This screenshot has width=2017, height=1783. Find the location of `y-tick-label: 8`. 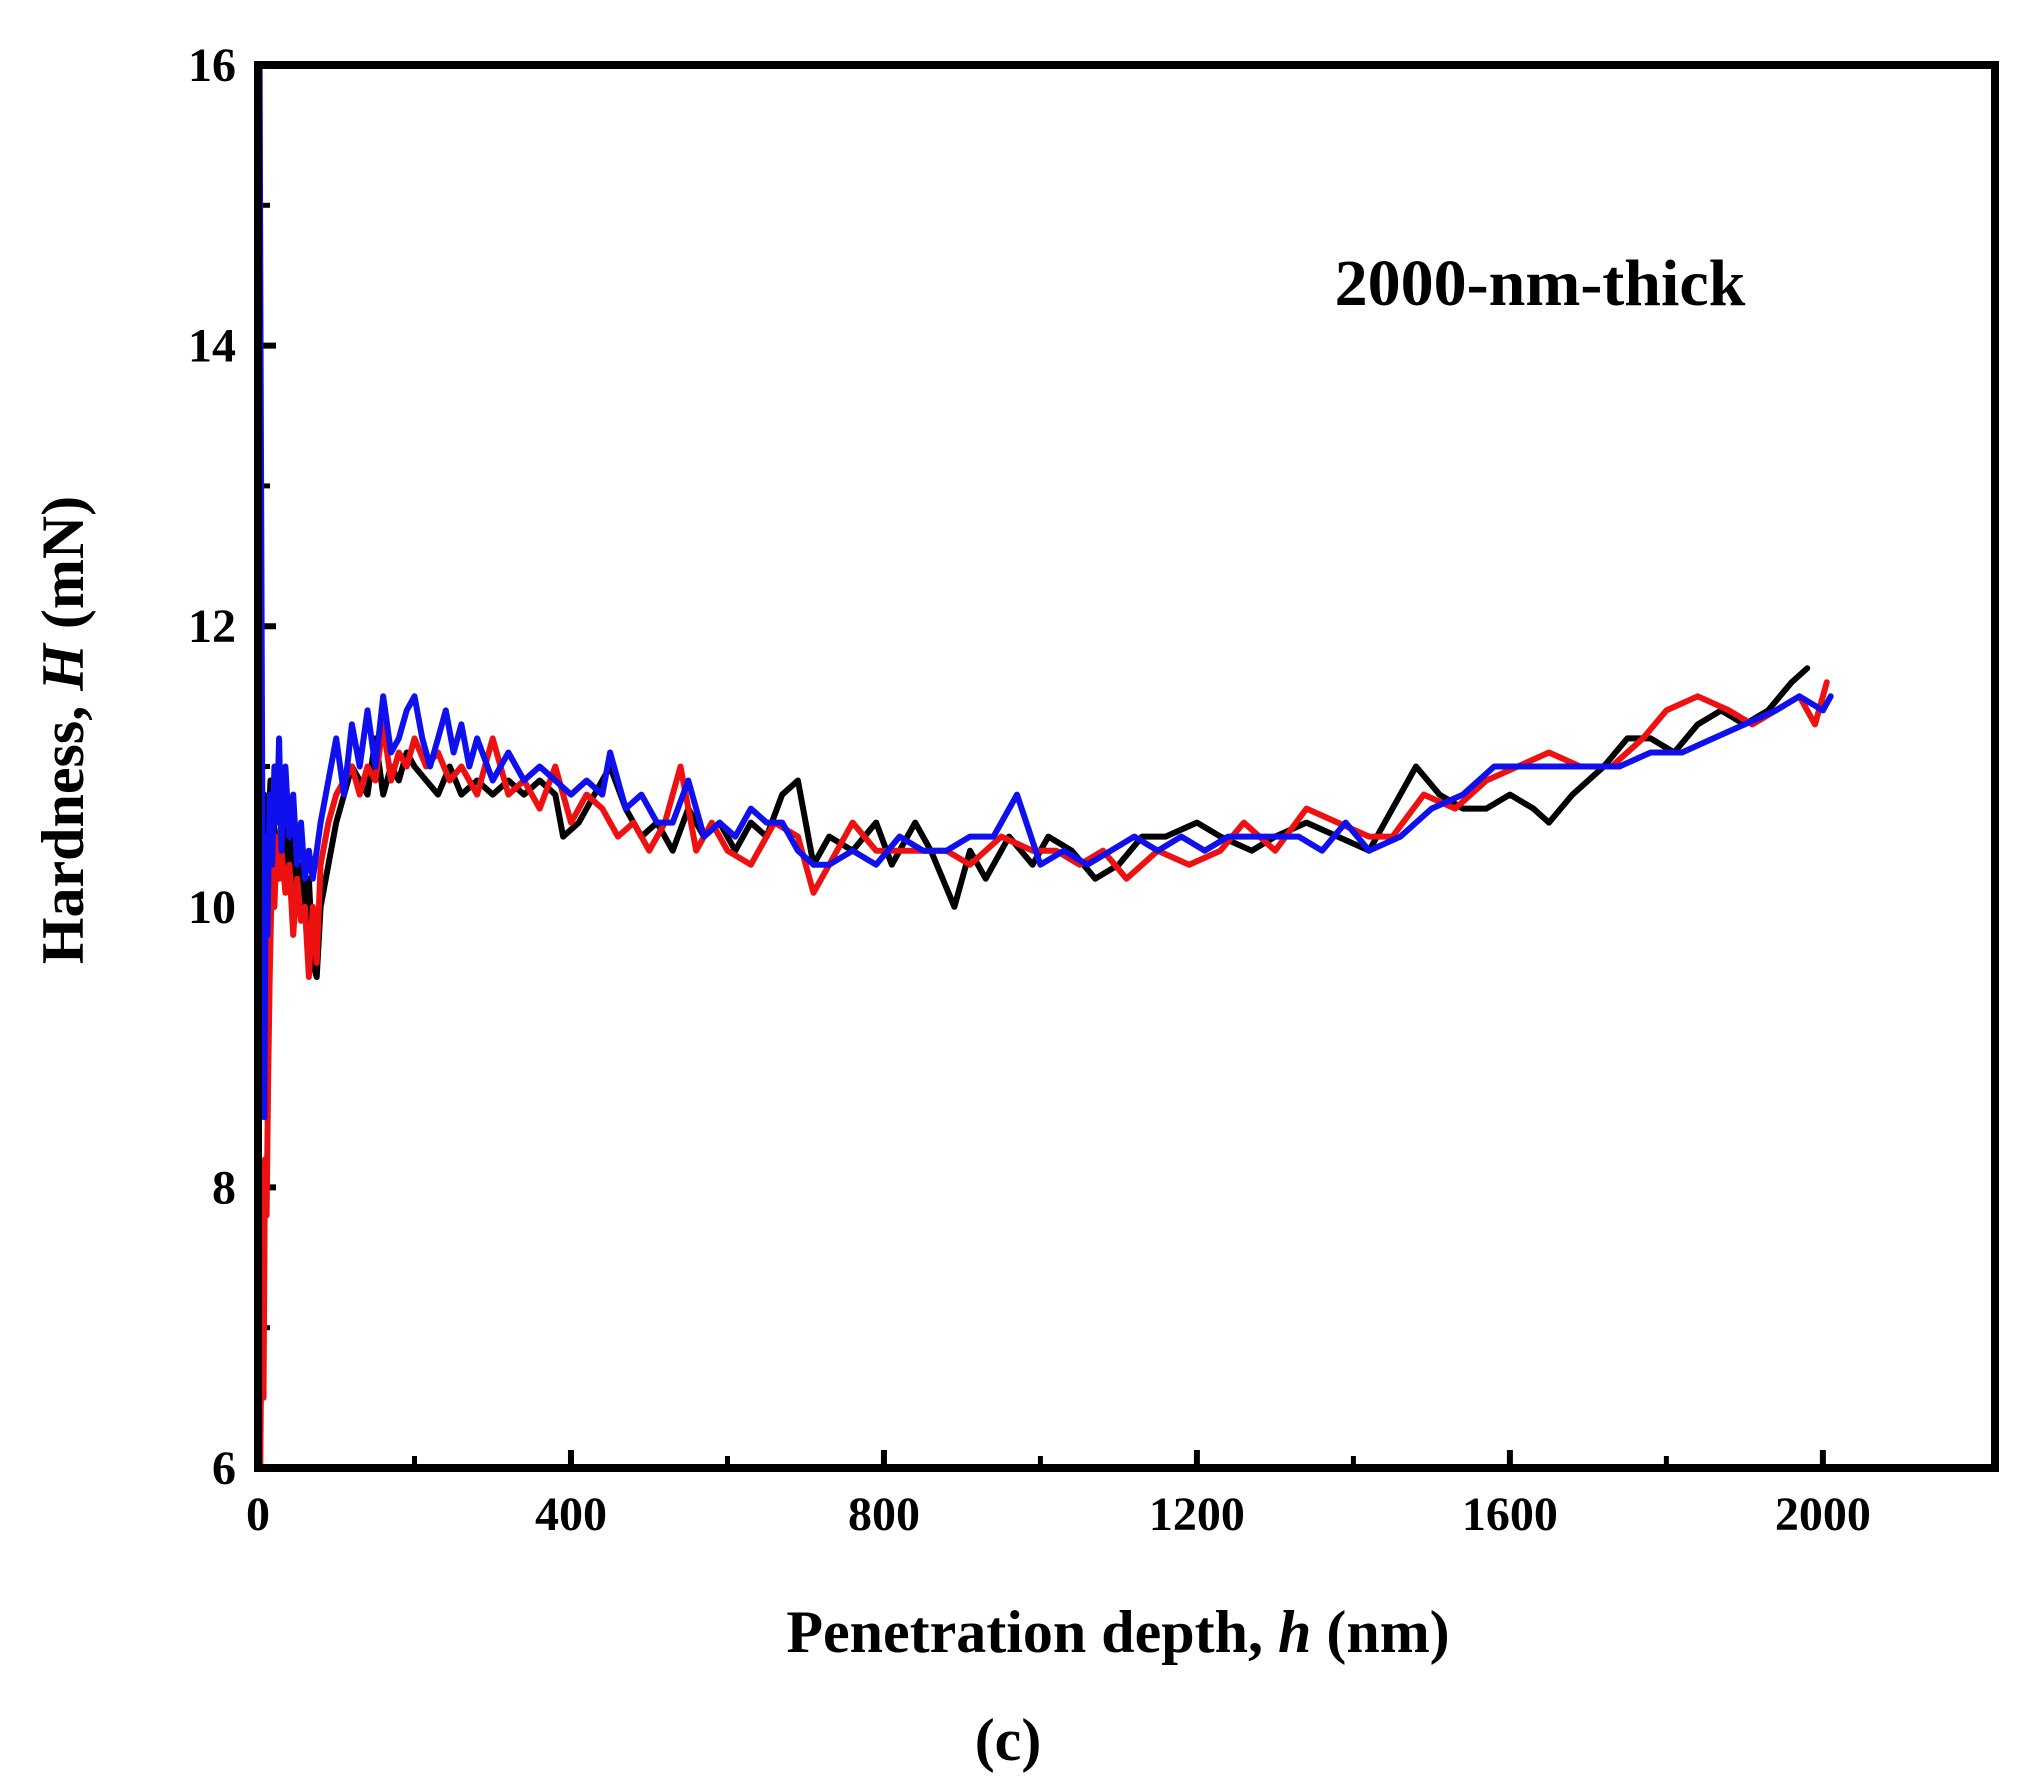

y-tick-label: 8 is located at coordinates (224, 1187).